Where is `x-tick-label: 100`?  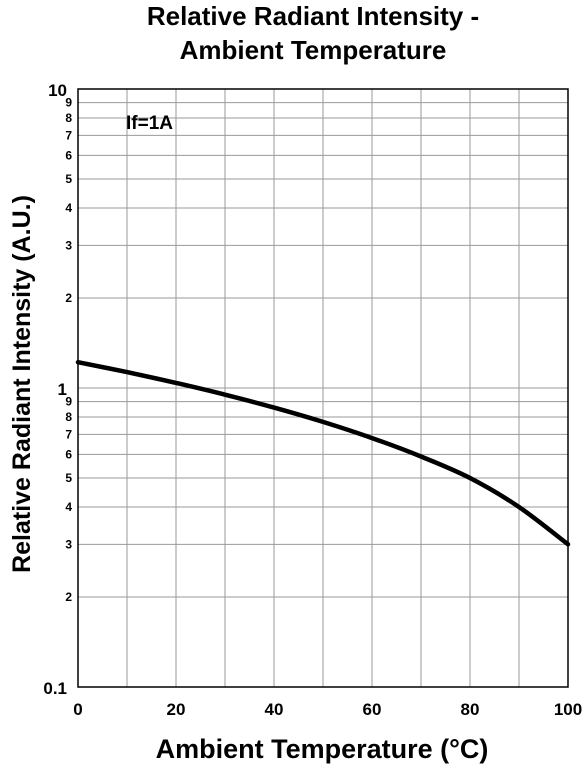
x-tick-label: 100 is located at coordinates (568, 709).